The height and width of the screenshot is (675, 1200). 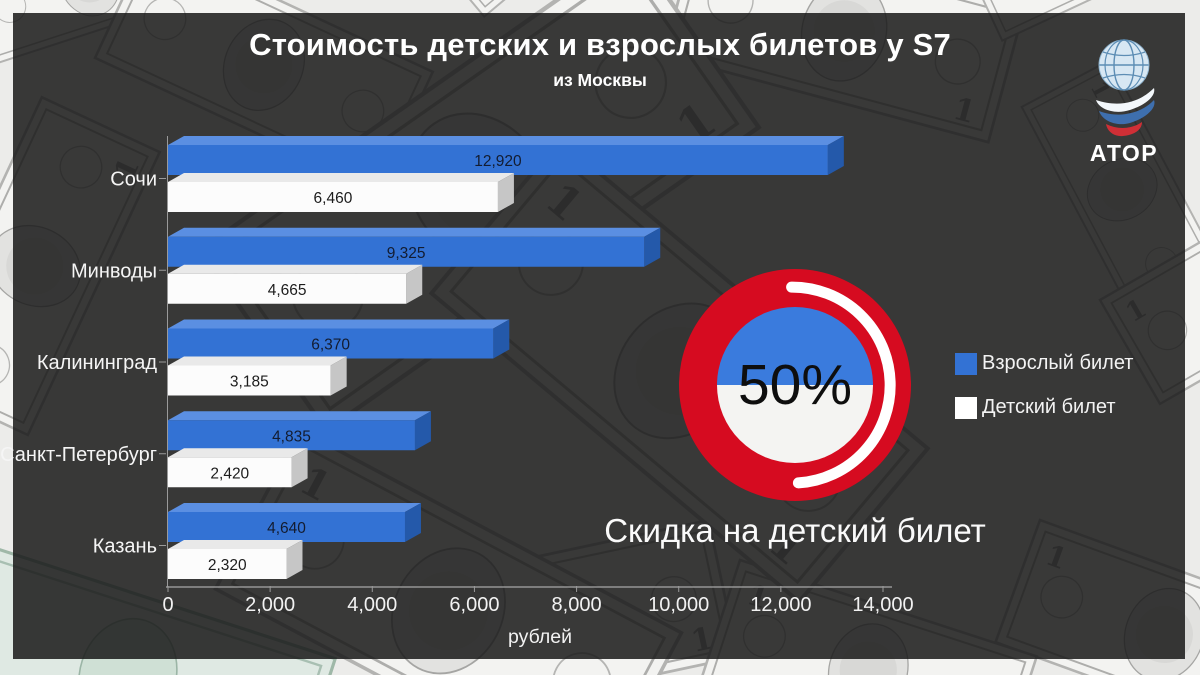 I want to click on bar-value-label: 9,325, so click(x=406, y=253).